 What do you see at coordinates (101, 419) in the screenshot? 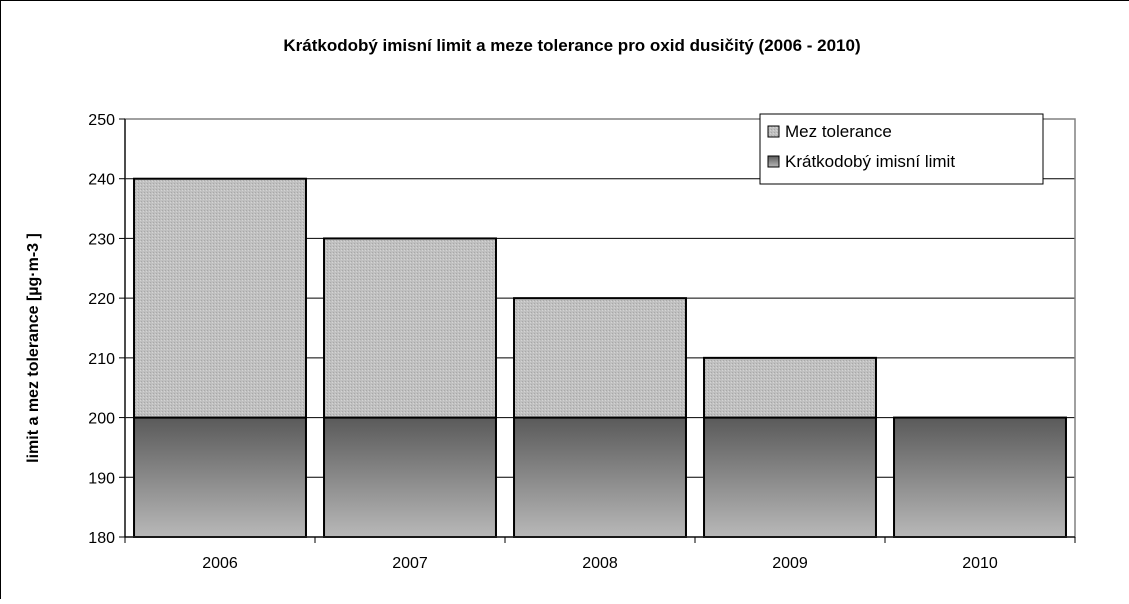
I see `y-tick-label: 200` at bounding box center [101, 419].